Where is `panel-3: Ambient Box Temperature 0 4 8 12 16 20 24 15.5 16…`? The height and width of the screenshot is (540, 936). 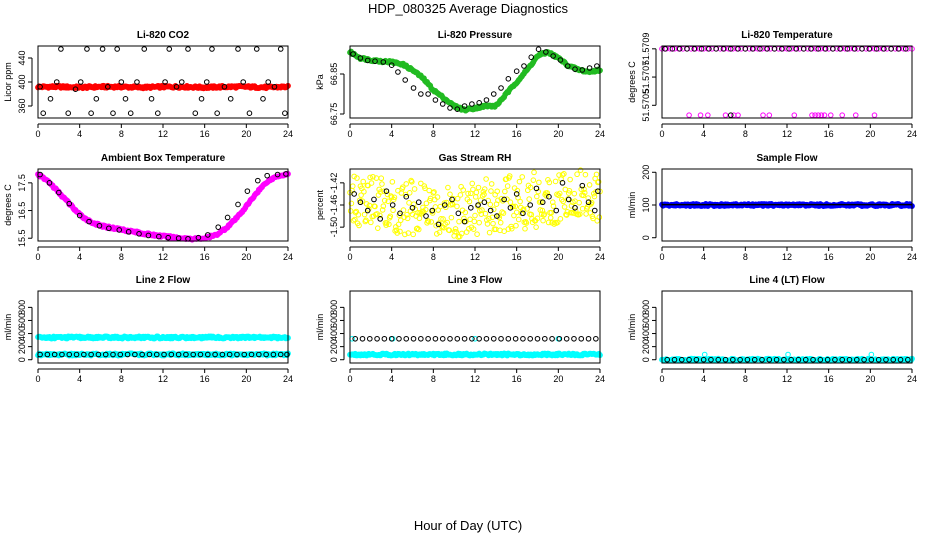 panel-3: Ambient Box Temperature 0 4 8 12 16 20 24 15.5 16… is located at coordinates (148, 207).